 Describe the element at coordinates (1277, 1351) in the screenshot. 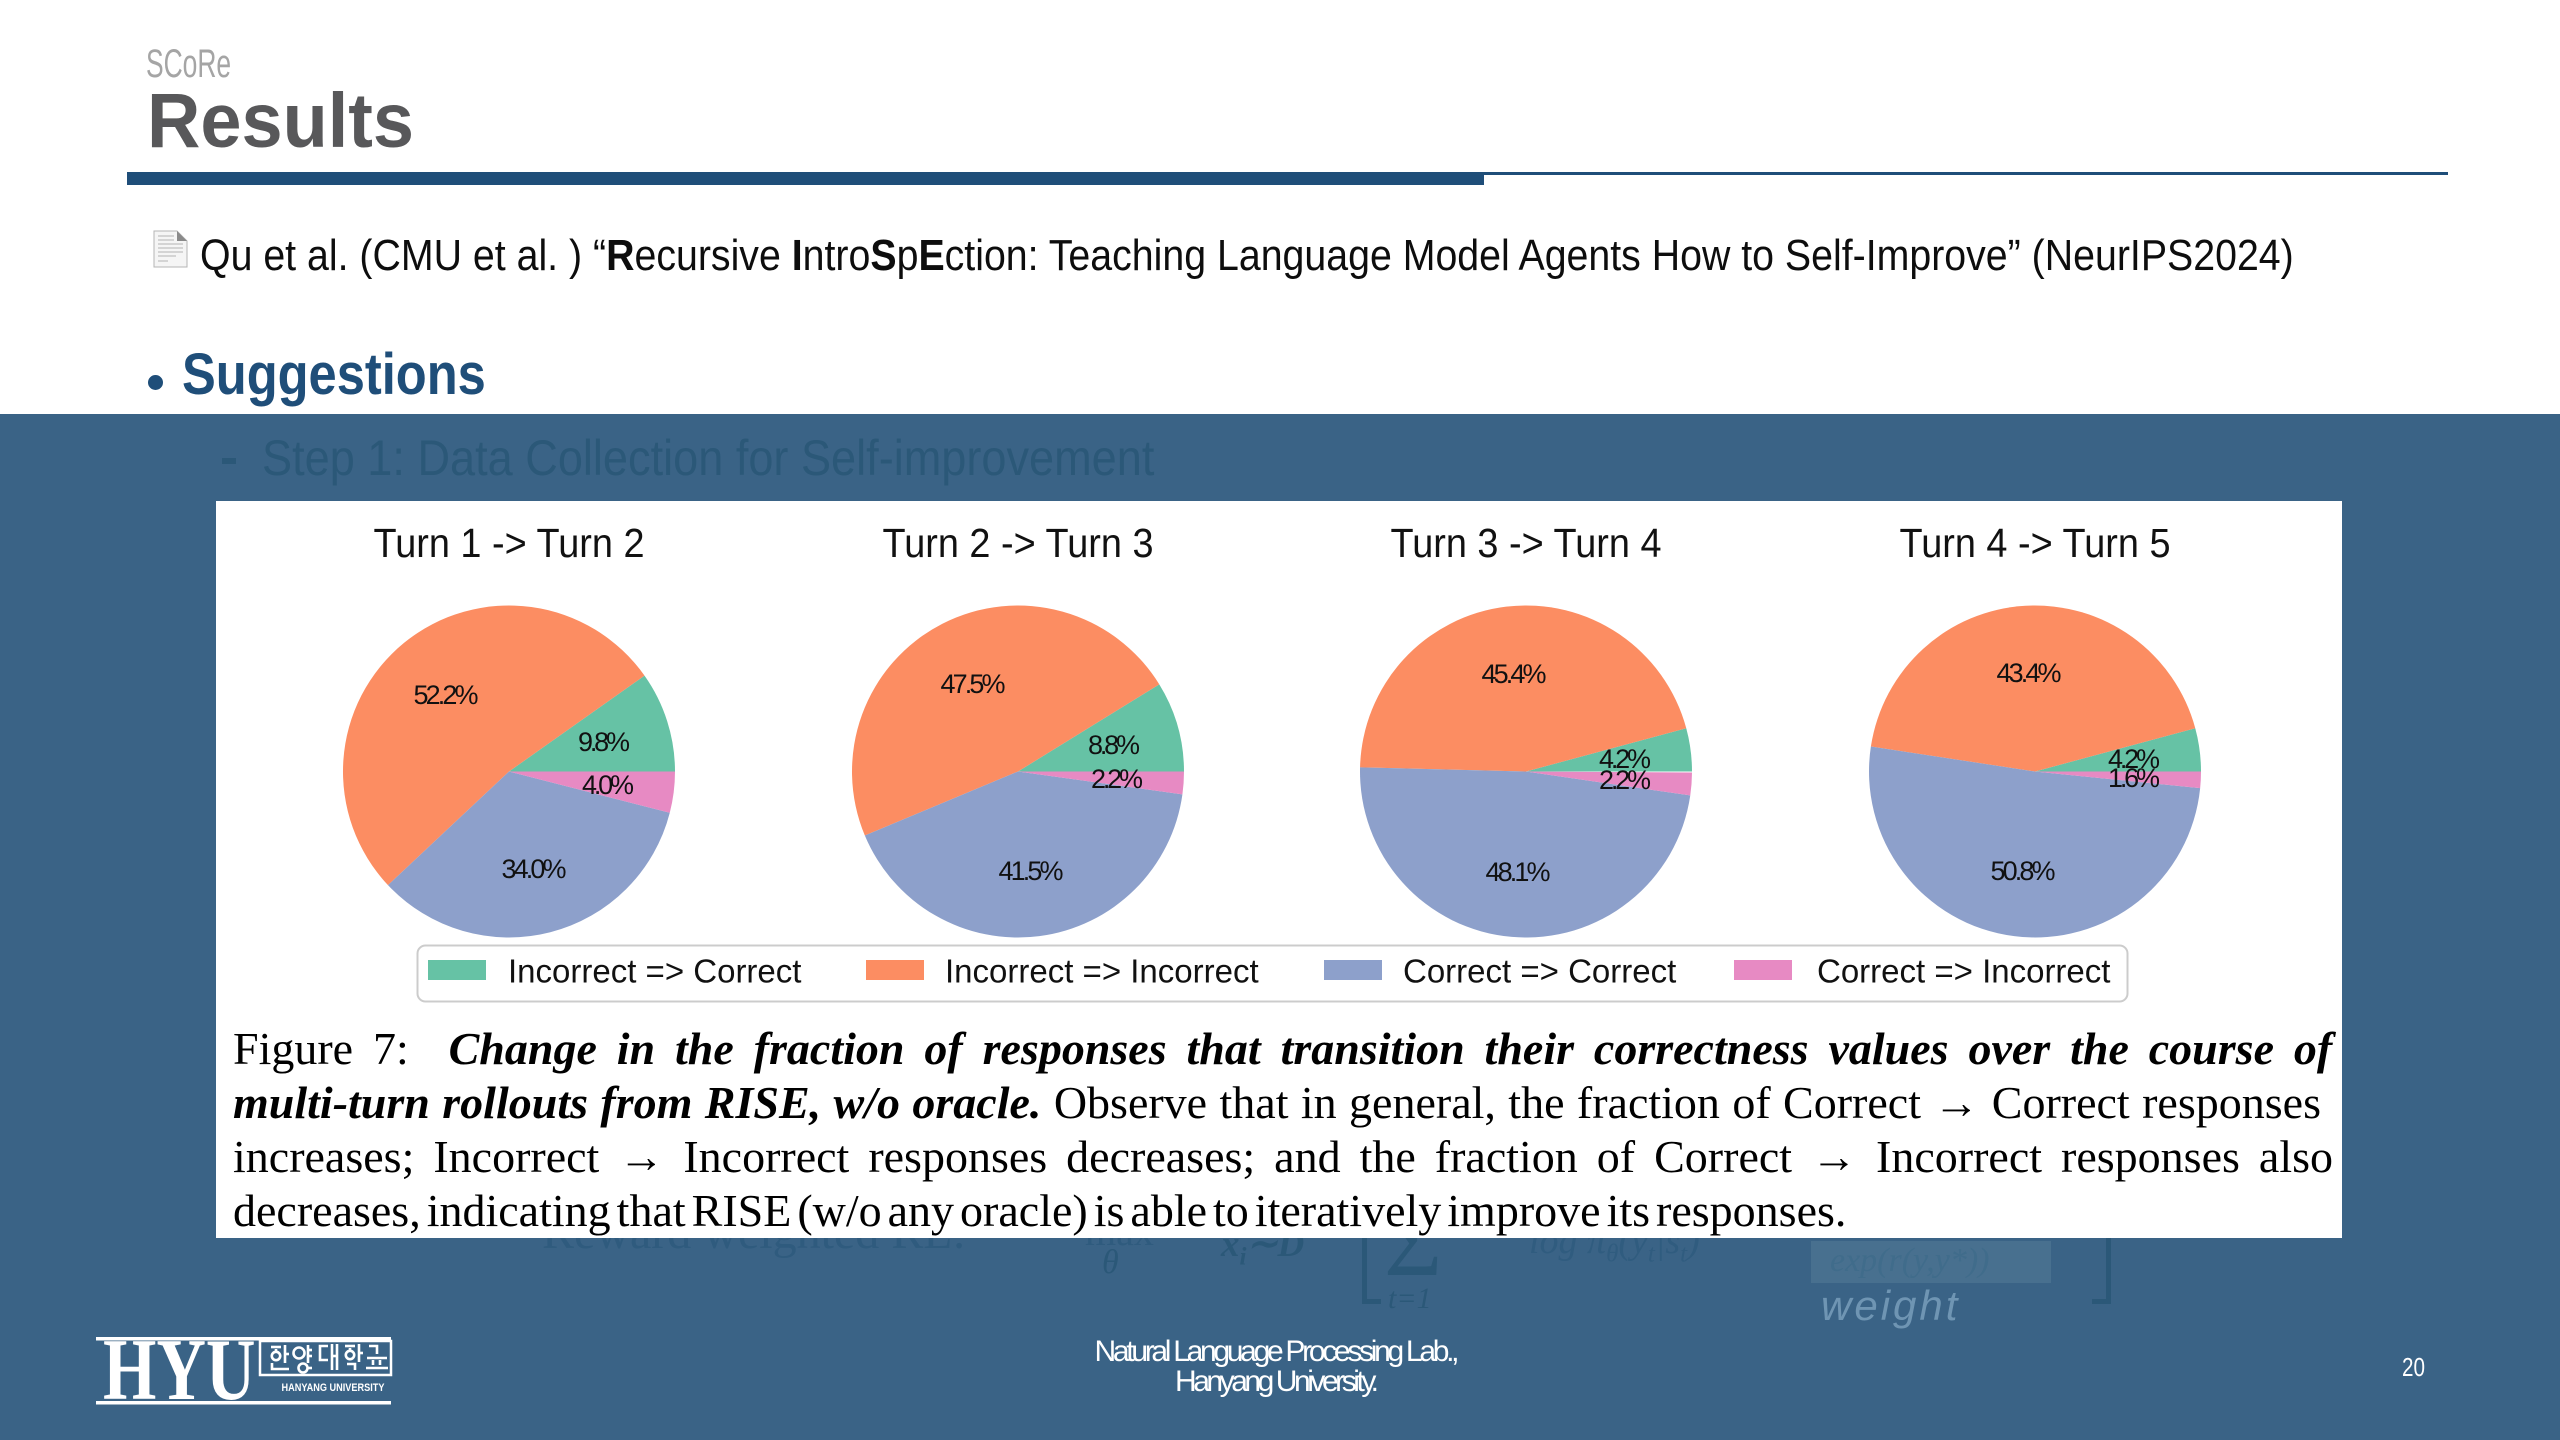

I see `svg-text:Natural Language Processing La: Natural Language Processing Lab.,` at that location.